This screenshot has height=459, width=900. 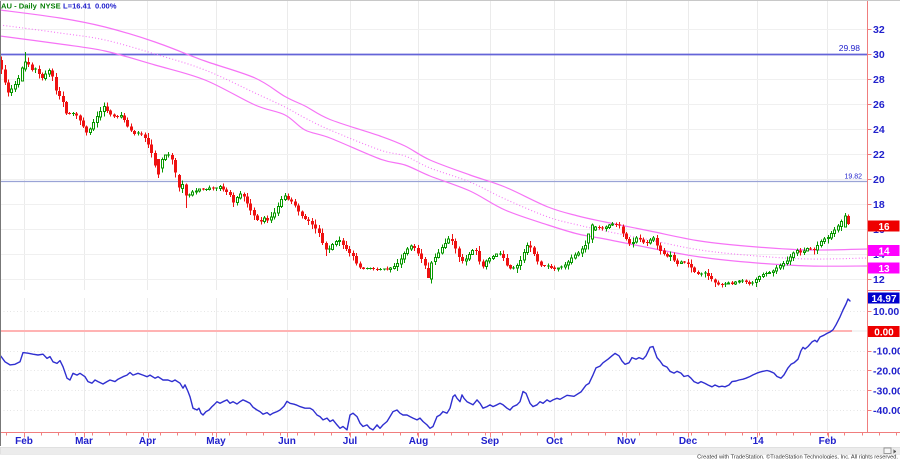 What do you see at coordinates (884, 251) in the screenshot?
I see `svg-text: 14` at bounding box center [884, 251].